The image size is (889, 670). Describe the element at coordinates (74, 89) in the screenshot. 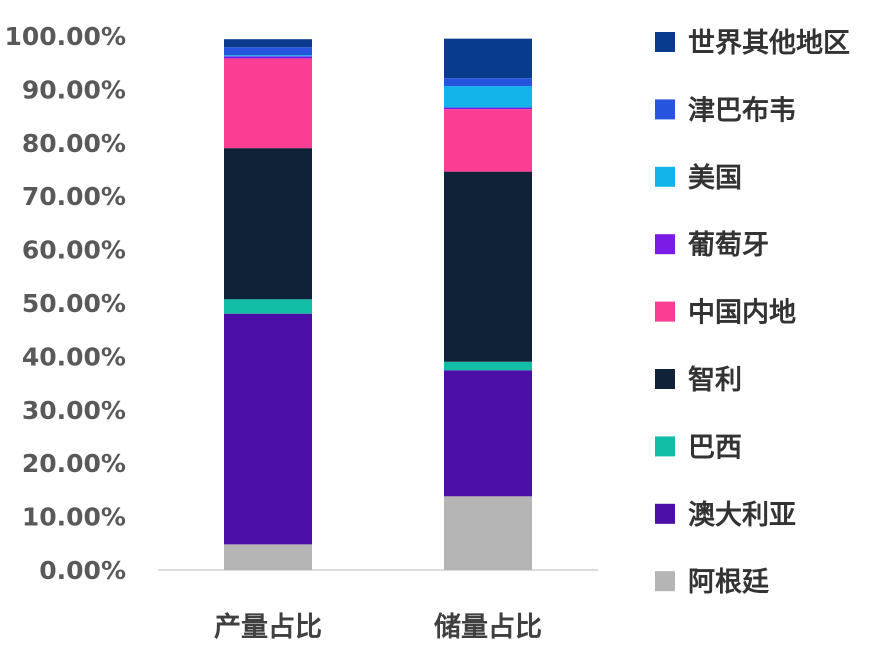

I see `y-tick-label: 90.00%` at that location.